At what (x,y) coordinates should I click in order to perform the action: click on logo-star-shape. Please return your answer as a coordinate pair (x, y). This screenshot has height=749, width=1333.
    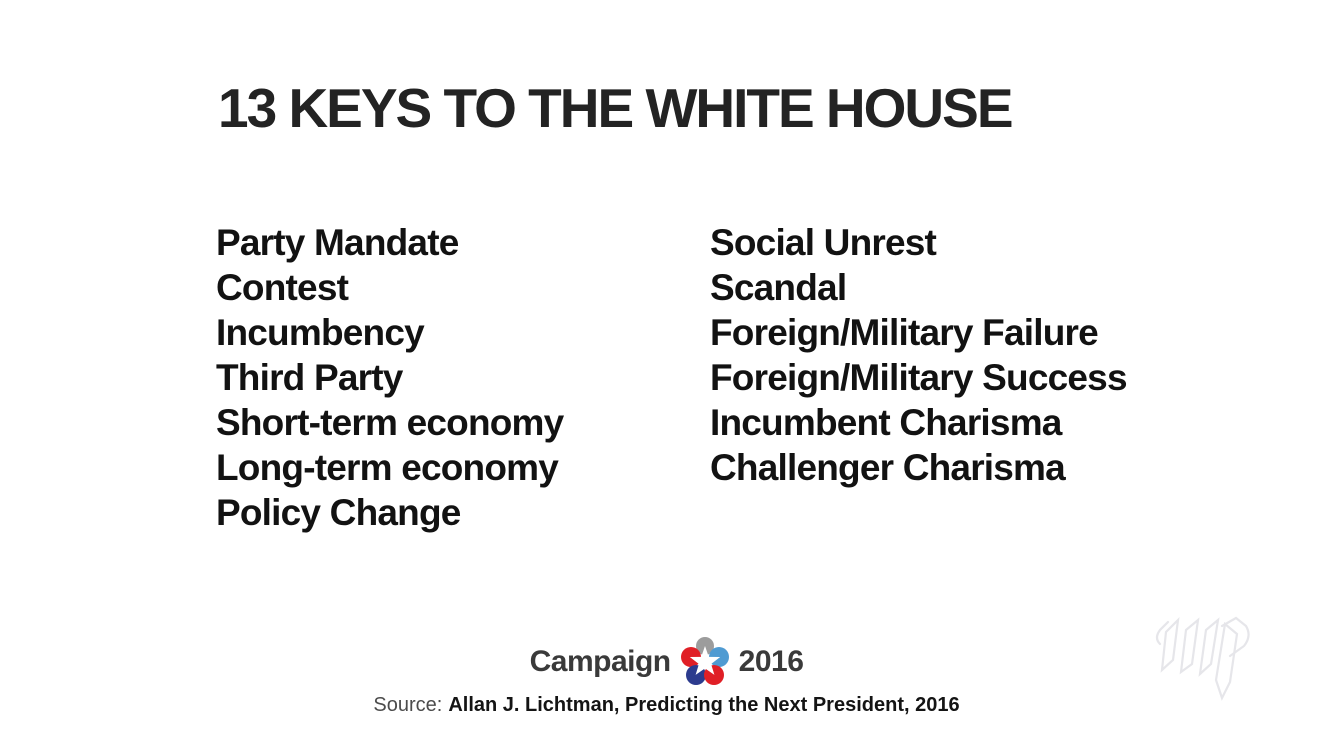
    Looking at the image, I should click on (704, 660).